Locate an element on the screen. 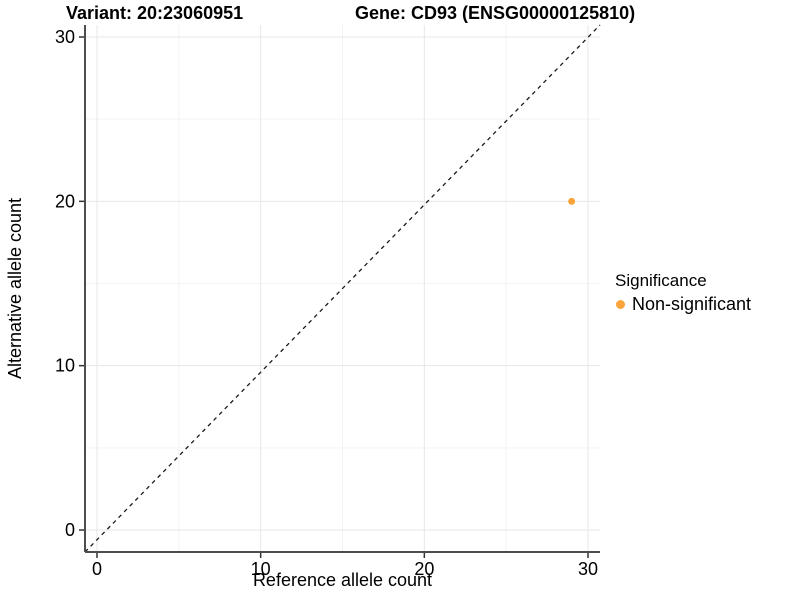  x-tick-label: 20 is located at coordinates (424, 569).